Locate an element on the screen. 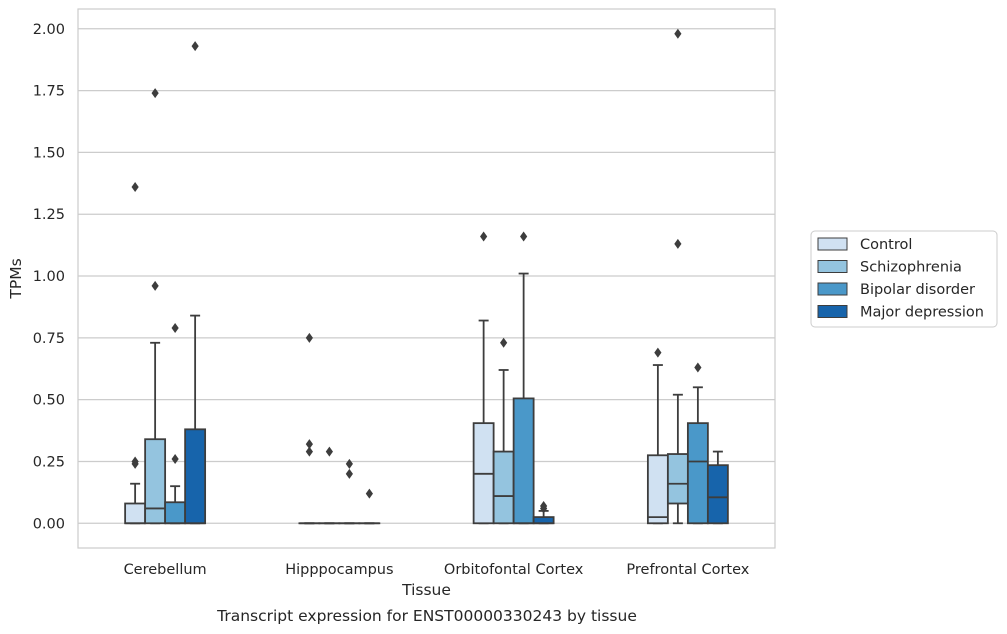 Image resolution: width=1007 pixels, height=634 pixels. x-tick-label: Orbitofontal Cortex is located at coordinates (514, 570).